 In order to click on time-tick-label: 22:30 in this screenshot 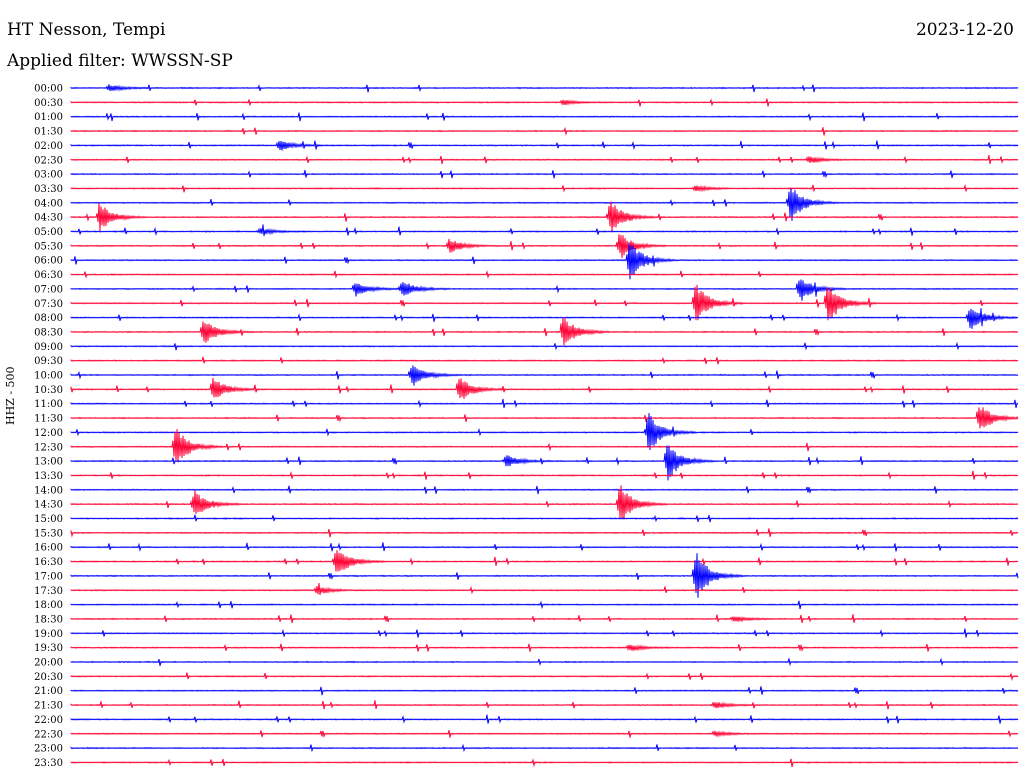, I will do `click(48, 734)`.